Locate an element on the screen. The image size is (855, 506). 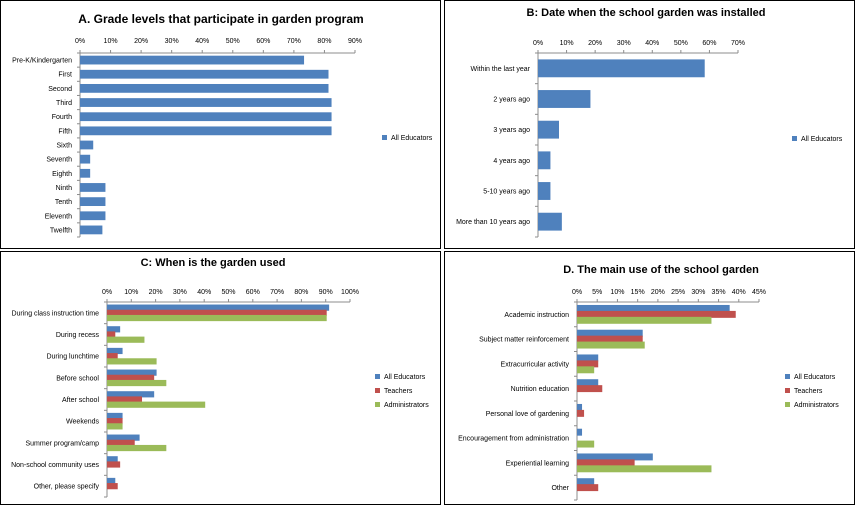
chart-c-tick-label: 0% is located at coordinates (107, 292).